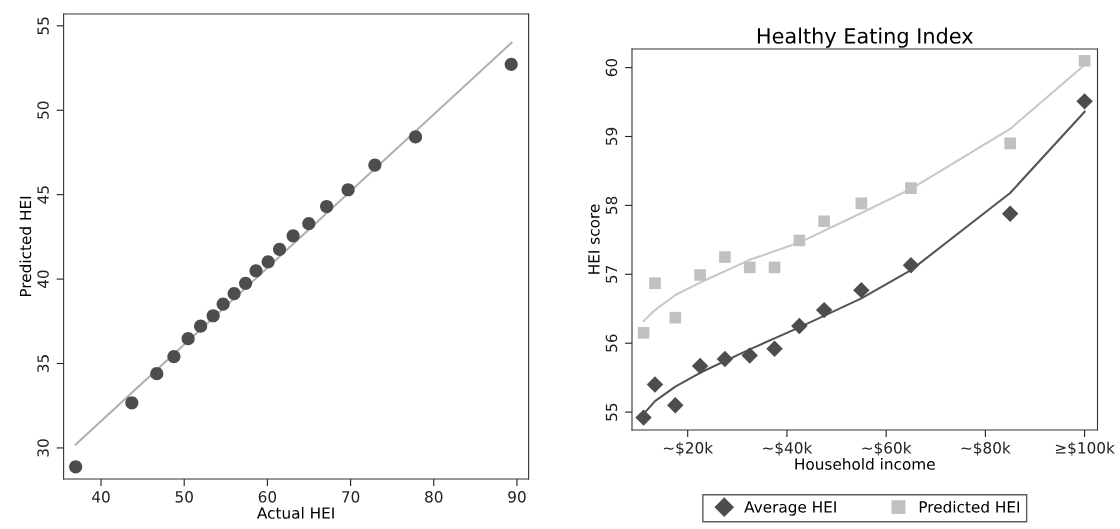 The image size is (1120, 529). Describe the element at coordinates (101, 497) in the screenshot. I see `x-tick-label: 40` at that location.